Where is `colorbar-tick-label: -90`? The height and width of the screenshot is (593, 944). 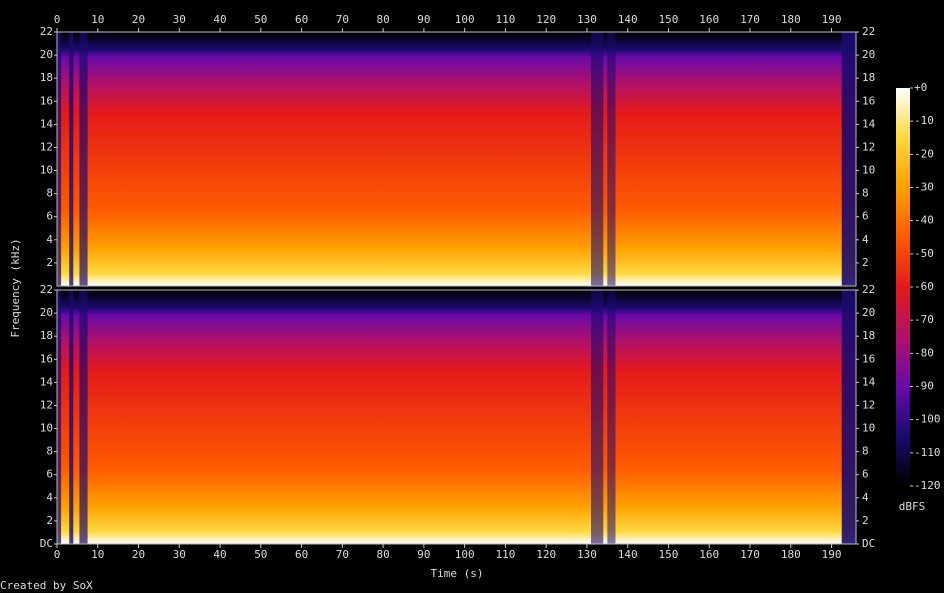 colorbar-tick-label: -90 is located at coordinates (924, 386).